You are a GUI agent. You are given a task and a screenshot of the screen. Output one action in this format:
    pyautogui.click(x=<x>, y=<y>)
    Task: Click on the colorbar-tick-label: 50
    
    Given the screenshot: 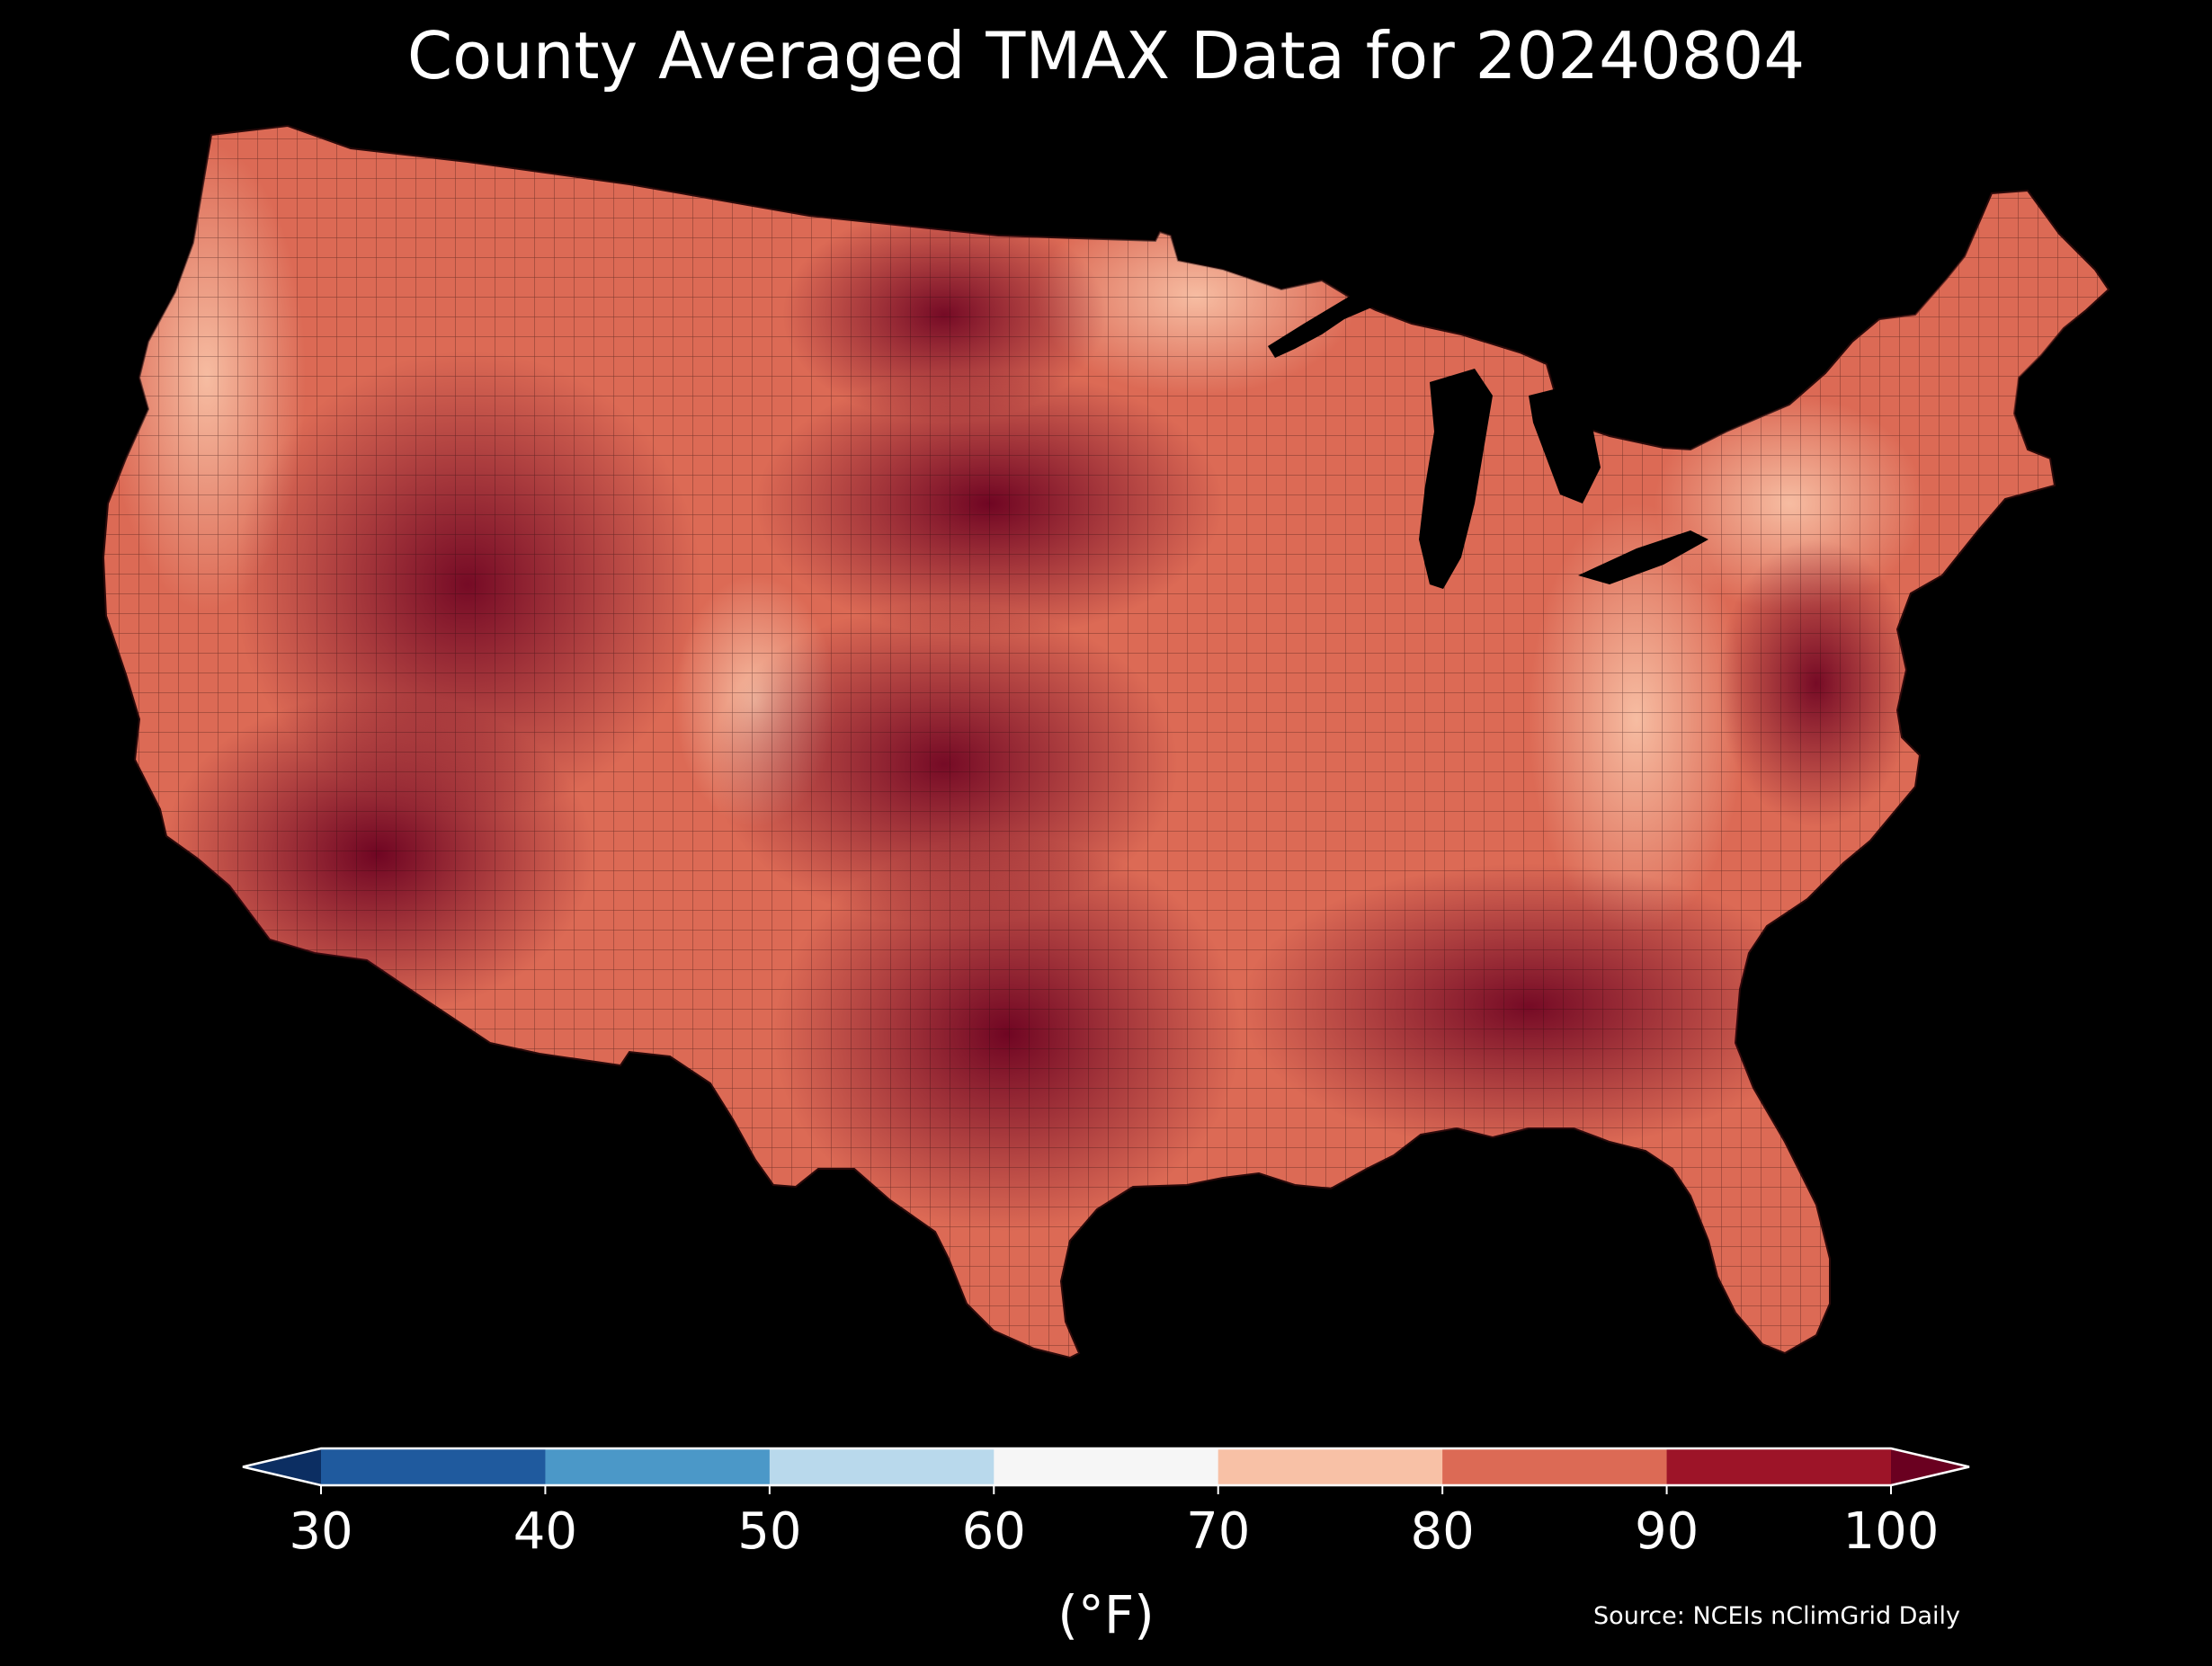 What is the action you would take?
    pyautogui.click(x=769, y=1532)
    